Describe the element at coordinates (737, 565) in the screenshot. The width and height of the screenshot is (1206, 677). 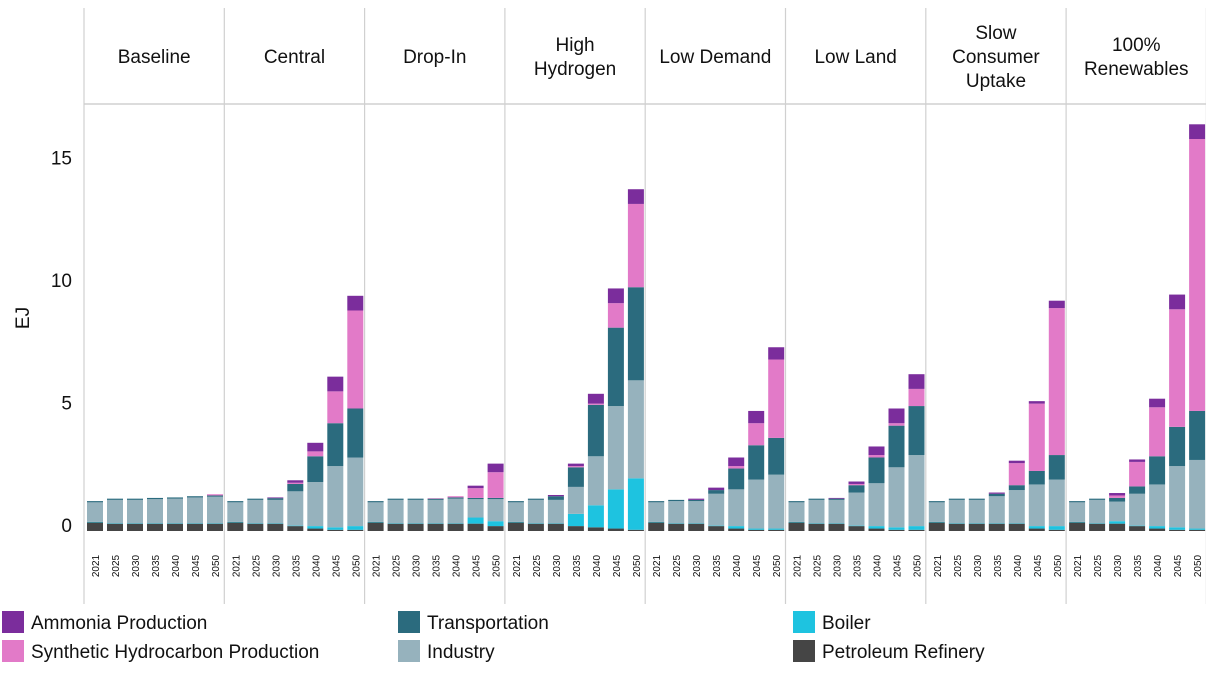
I see `x-tick-label: 2040` at that location.